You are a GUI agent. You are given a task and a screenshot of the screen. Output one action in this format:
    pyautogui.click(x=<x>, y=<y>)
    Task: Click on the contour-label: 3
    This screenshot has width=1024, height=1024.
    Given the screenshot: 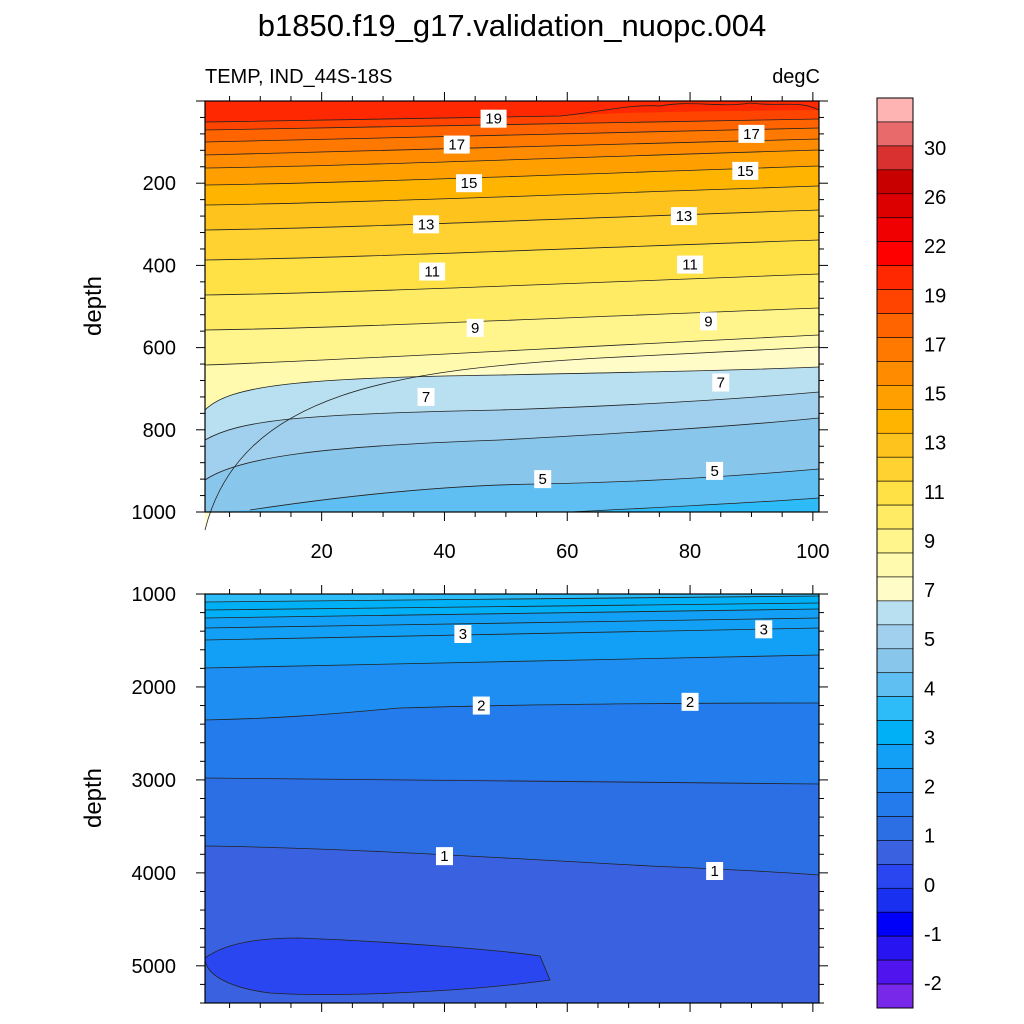 What is the action you would take?
    pyautogui.click(x=463, y=633)
    